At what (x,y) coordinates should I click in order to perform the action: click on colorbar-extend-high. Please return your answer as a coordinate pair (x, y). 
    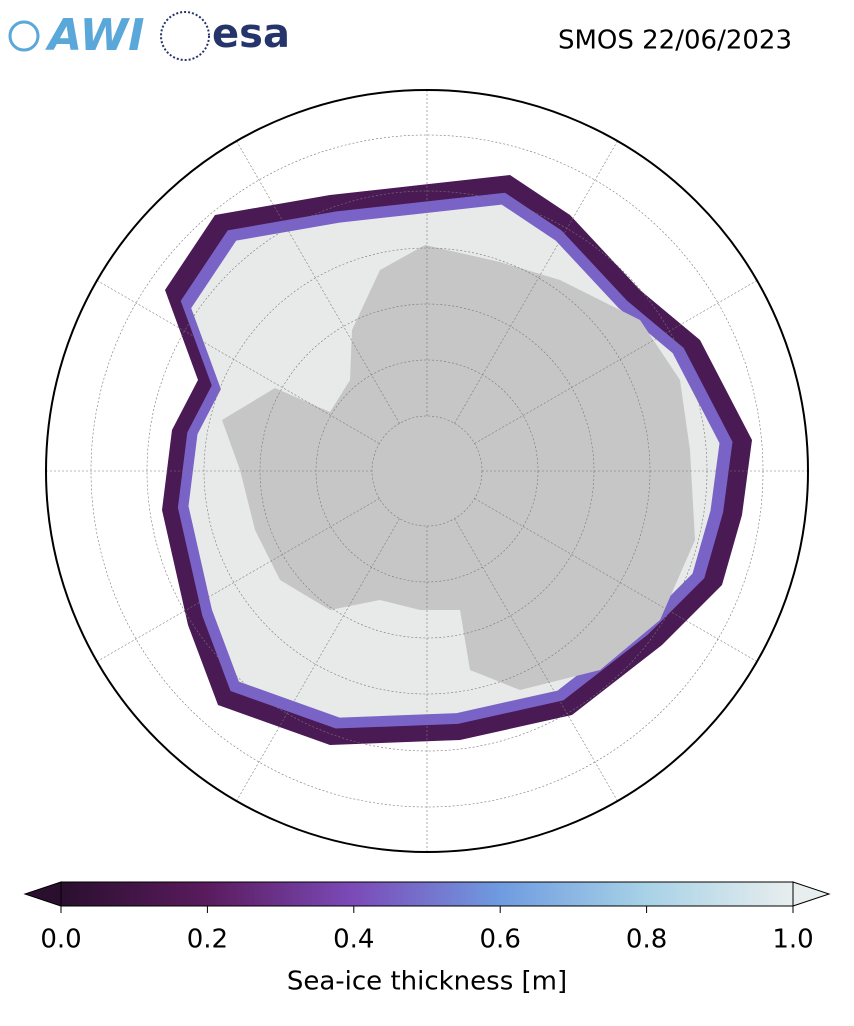
    Looking at the image, I should click on (811, 894).